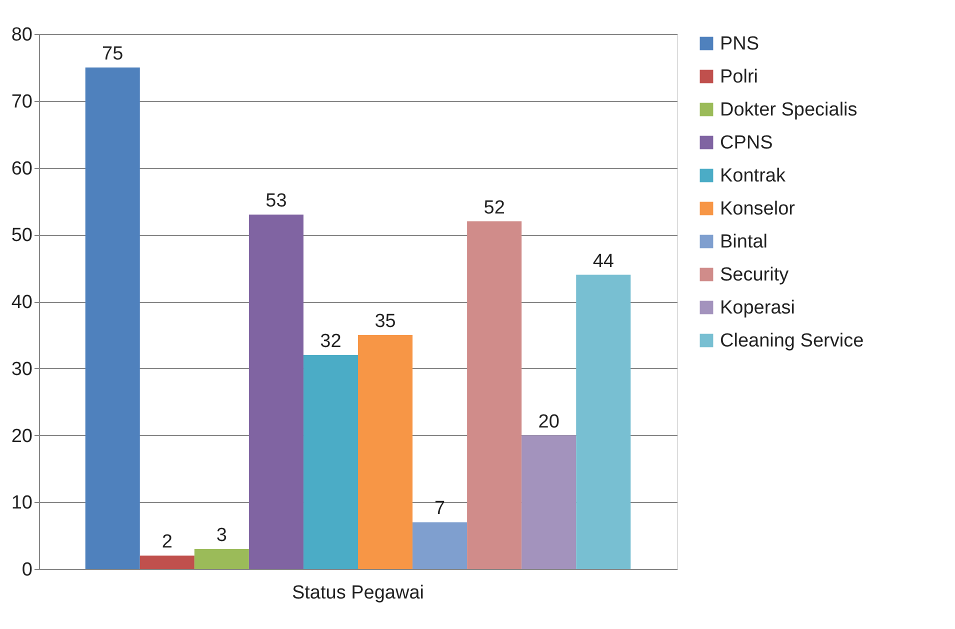  What do you see at coordinates (167, 542) in the screenshot?
I see `data-label: 2` at bounding box center [167, 542].